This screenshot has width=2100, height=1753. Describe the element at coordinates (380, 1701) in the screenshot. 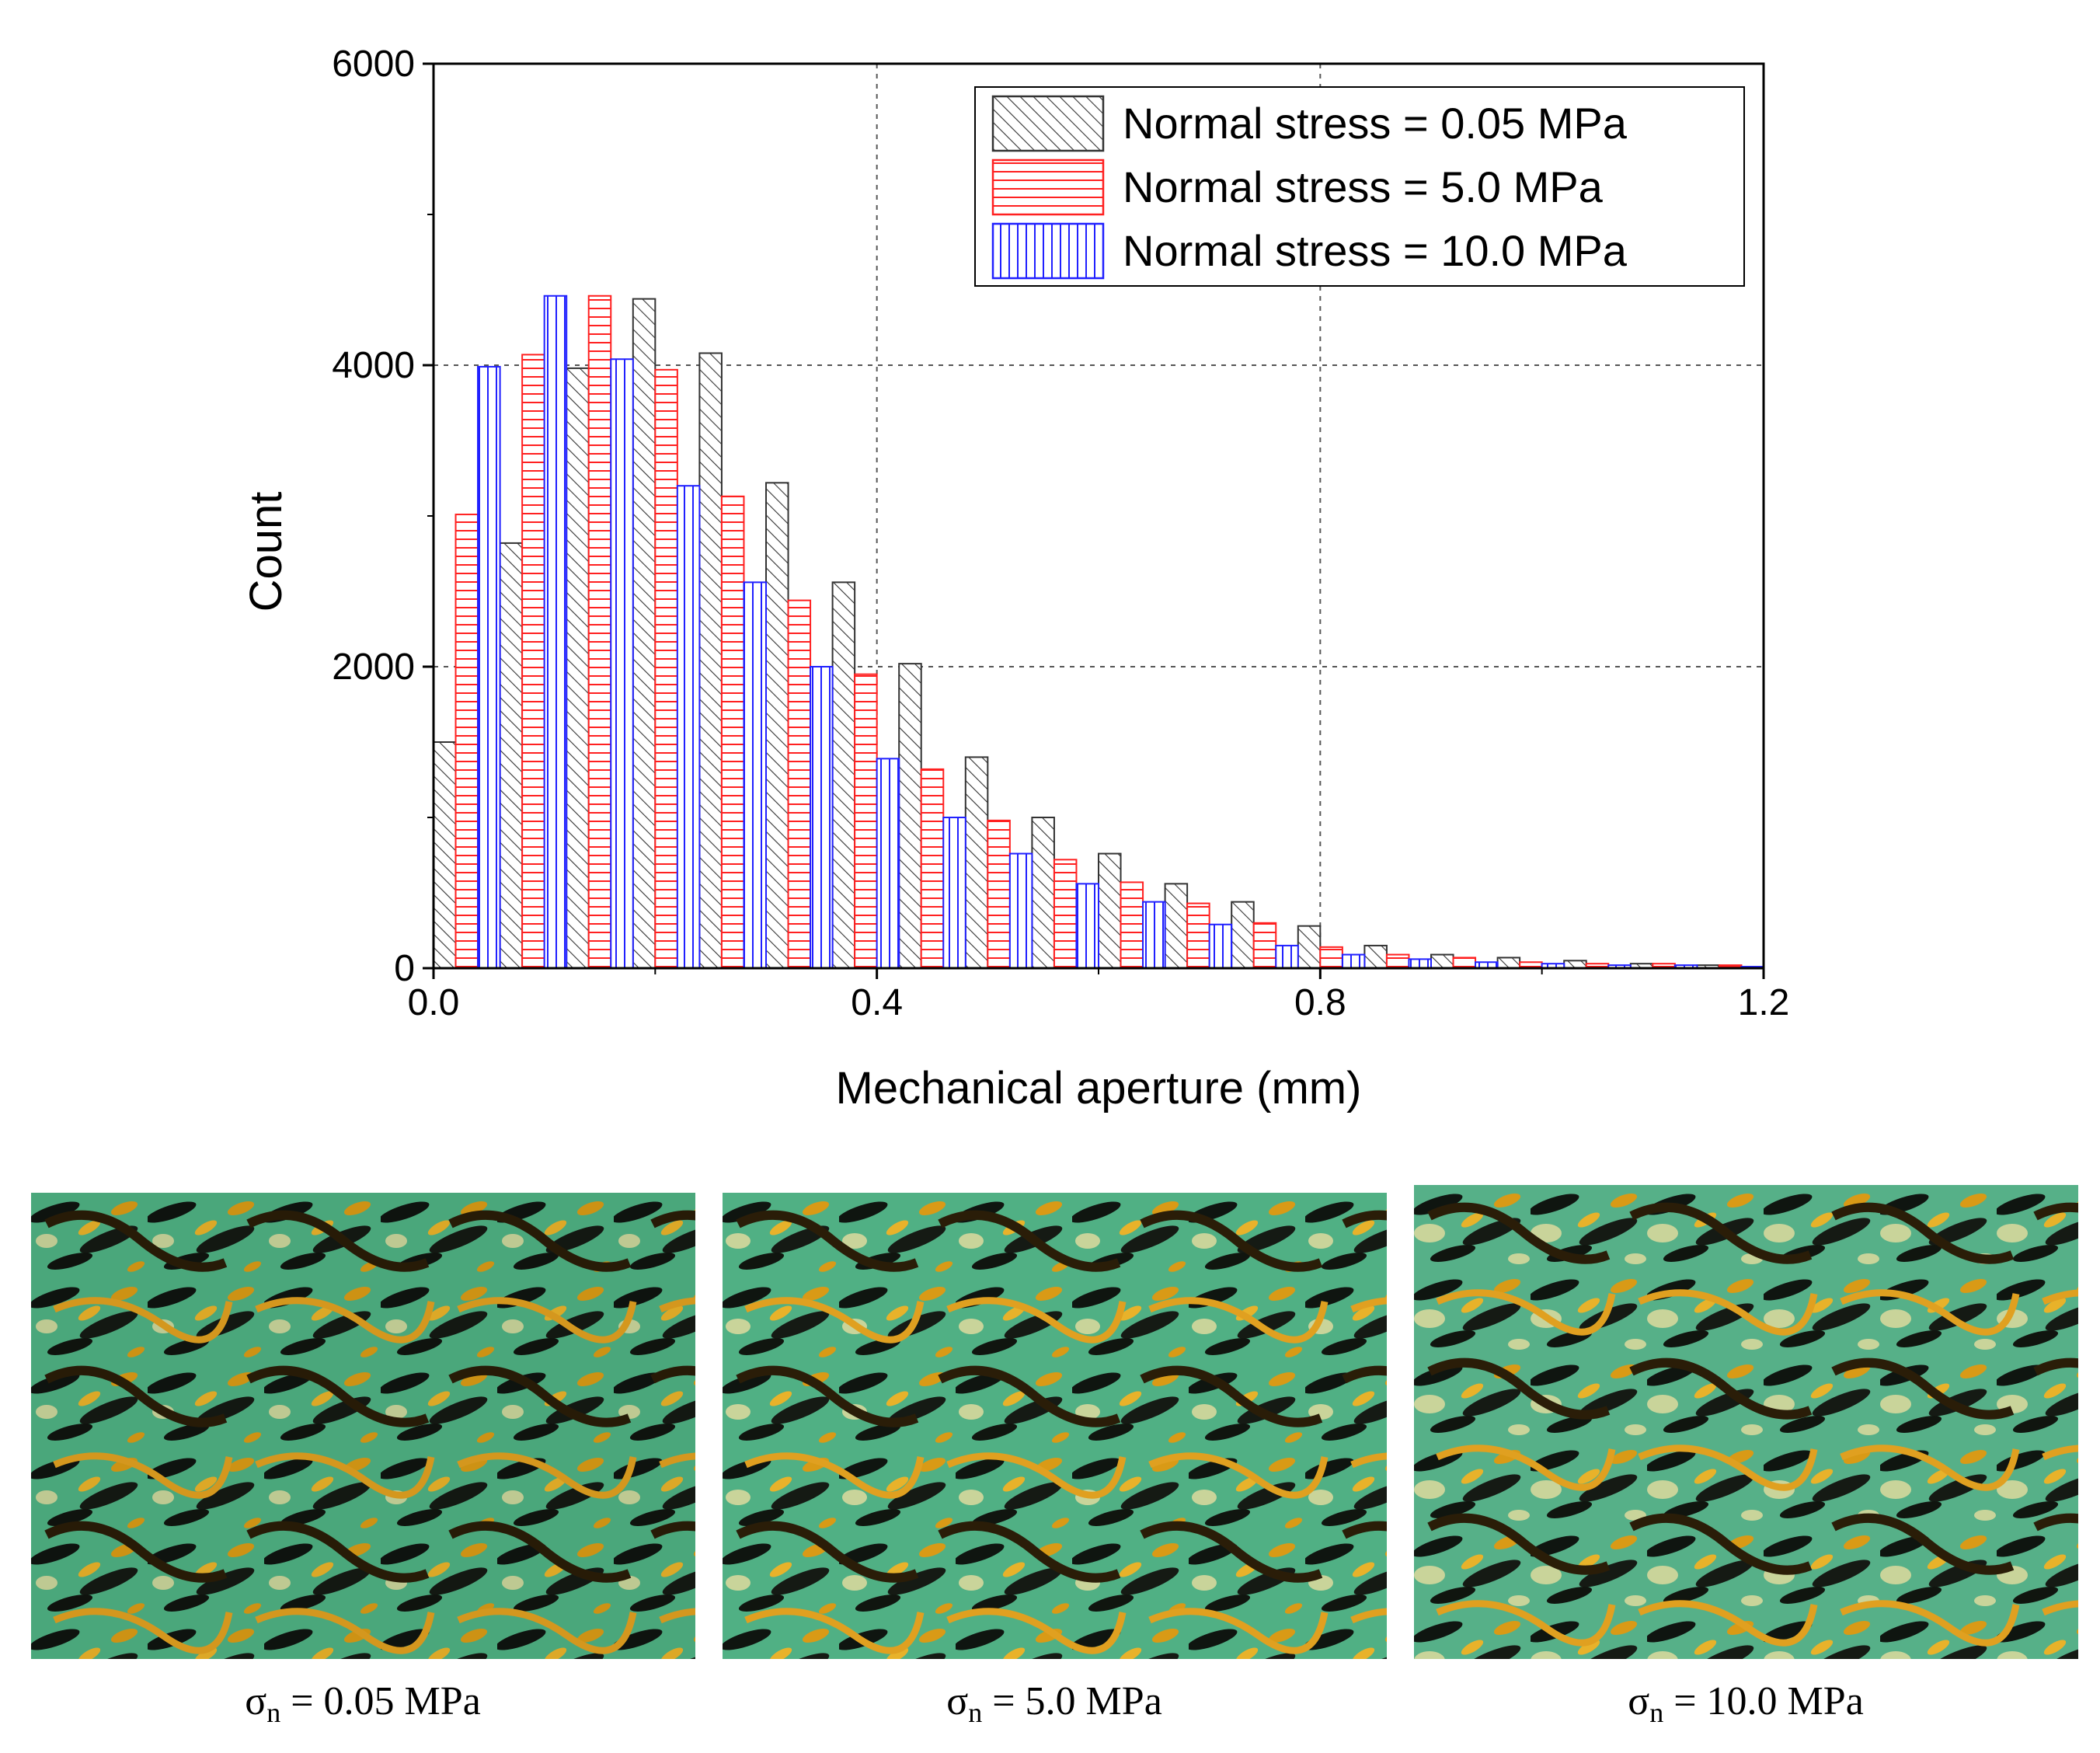

I see `caption-value: = 0.05 MPa` at that location.